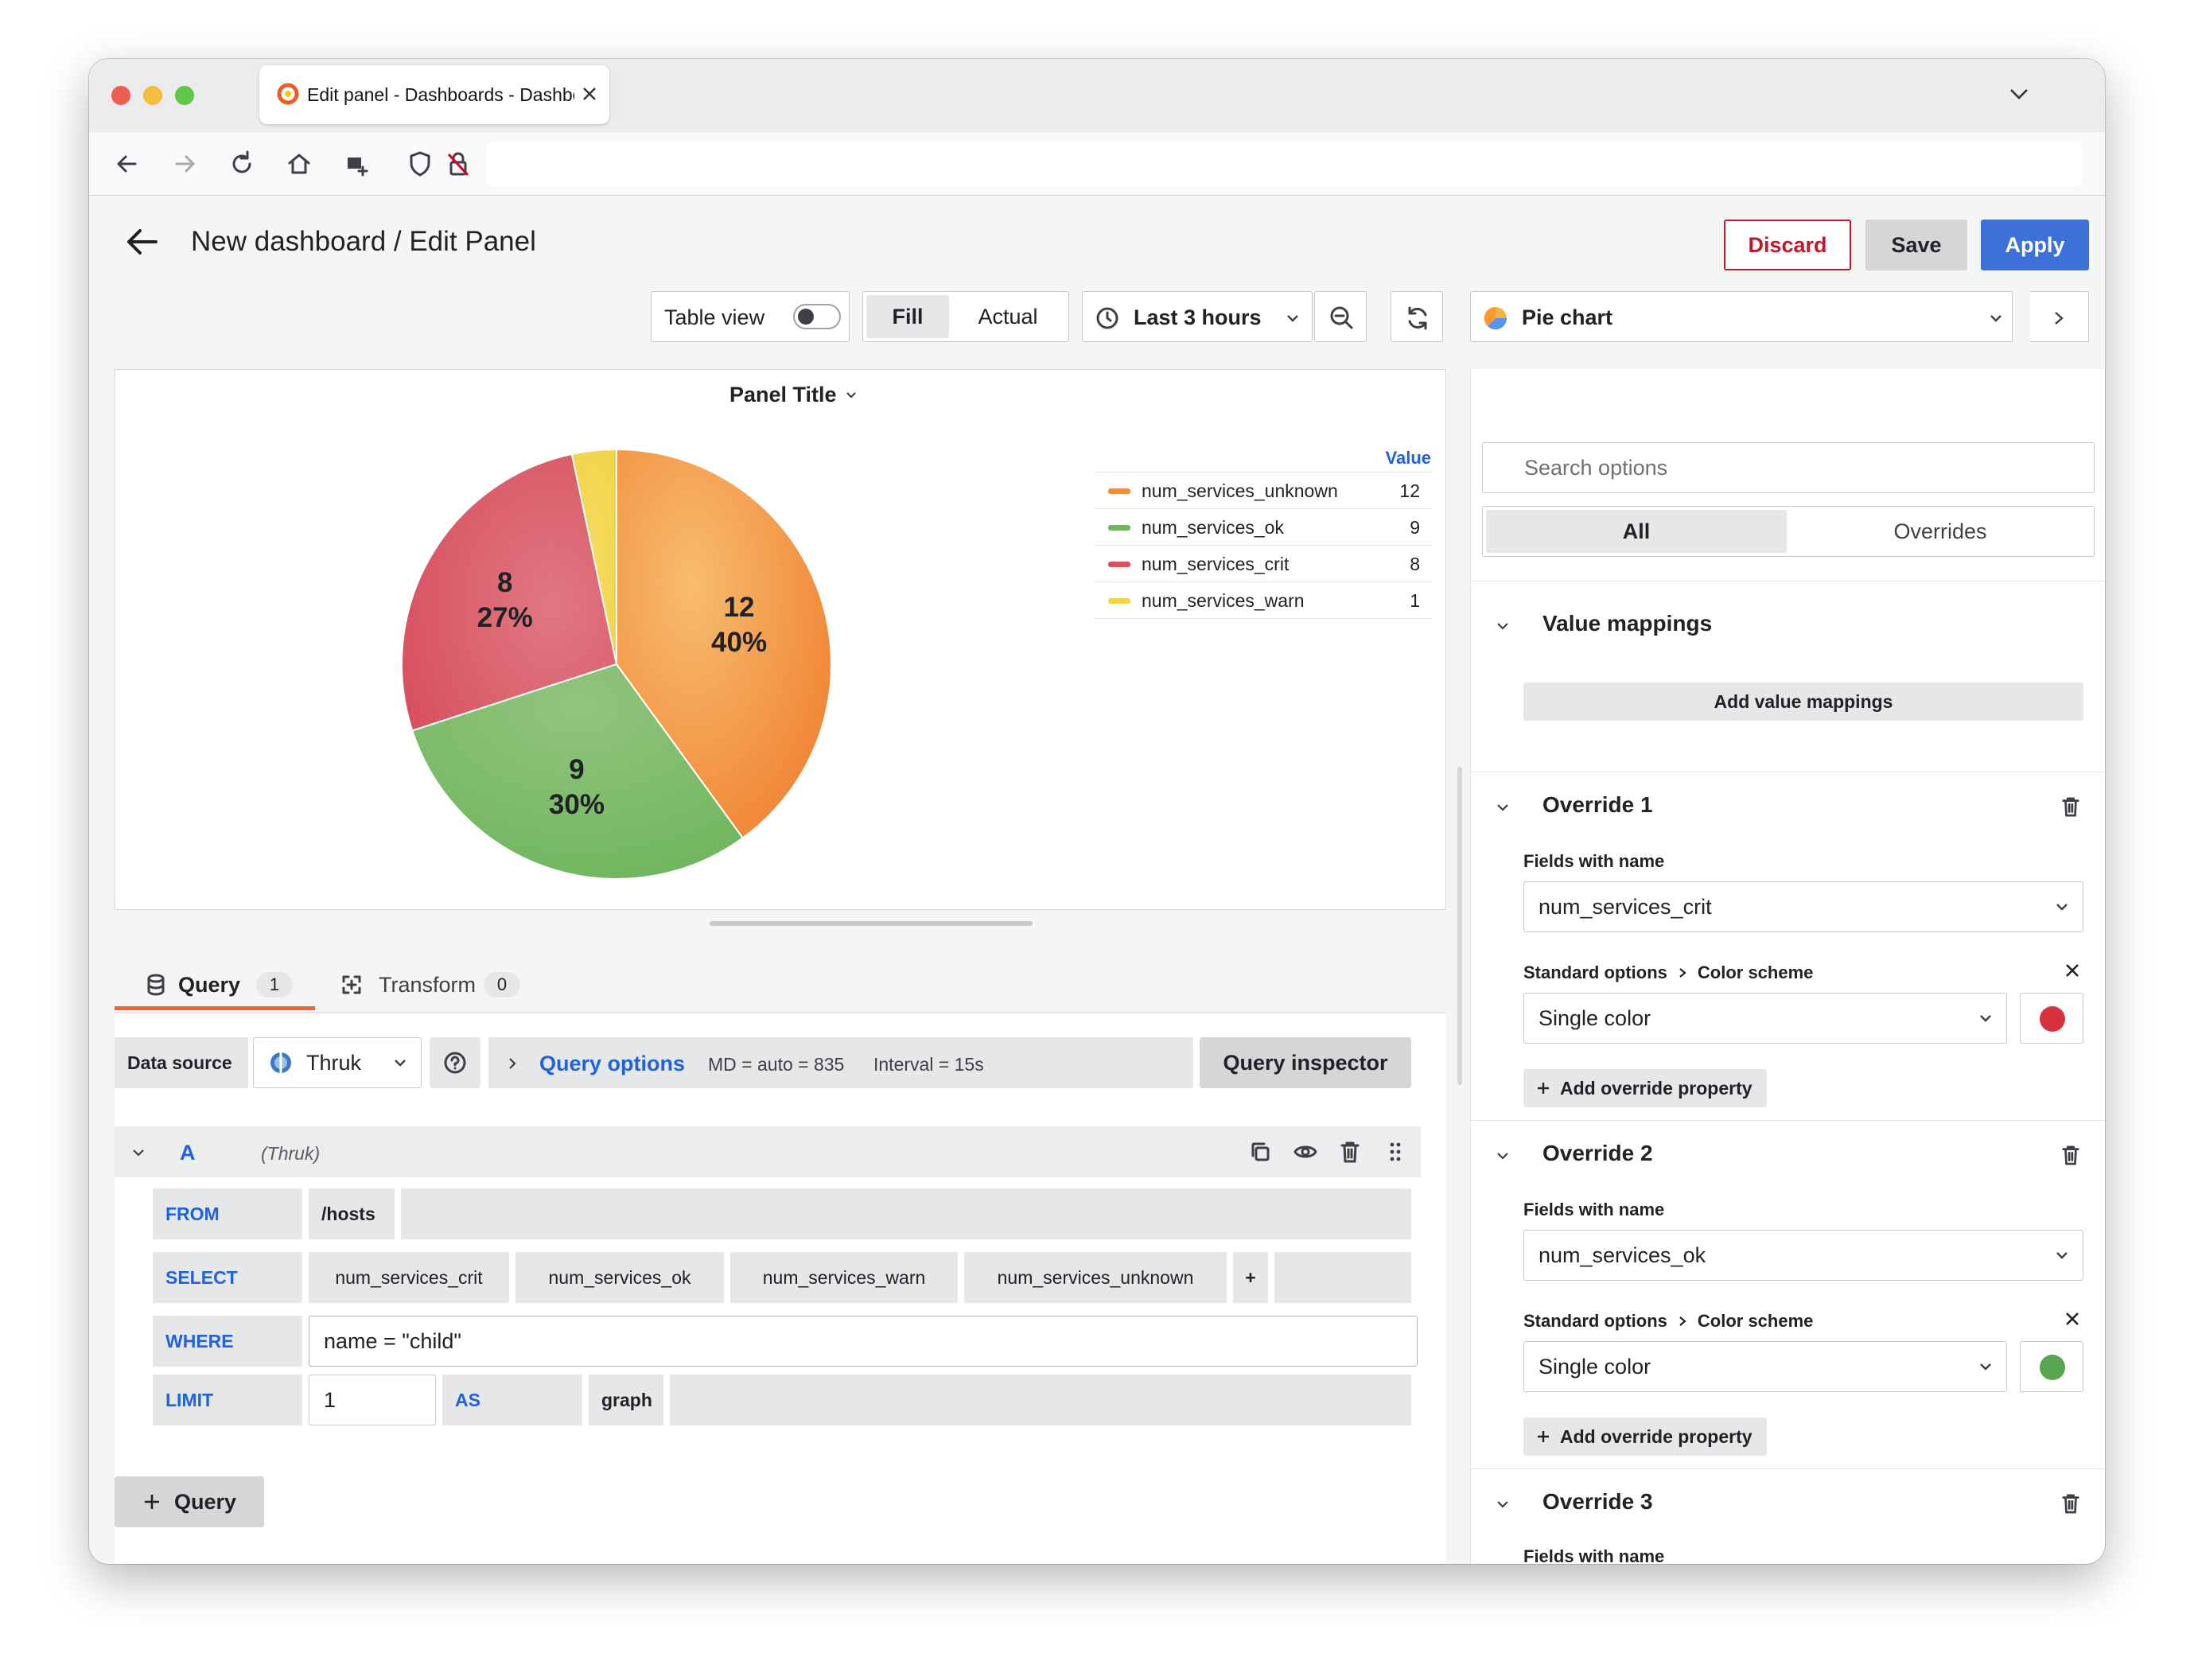  Describe the element at coordinates (2019, 94) in the screenshot. I see `tab-list-chevron-icon` at that location.